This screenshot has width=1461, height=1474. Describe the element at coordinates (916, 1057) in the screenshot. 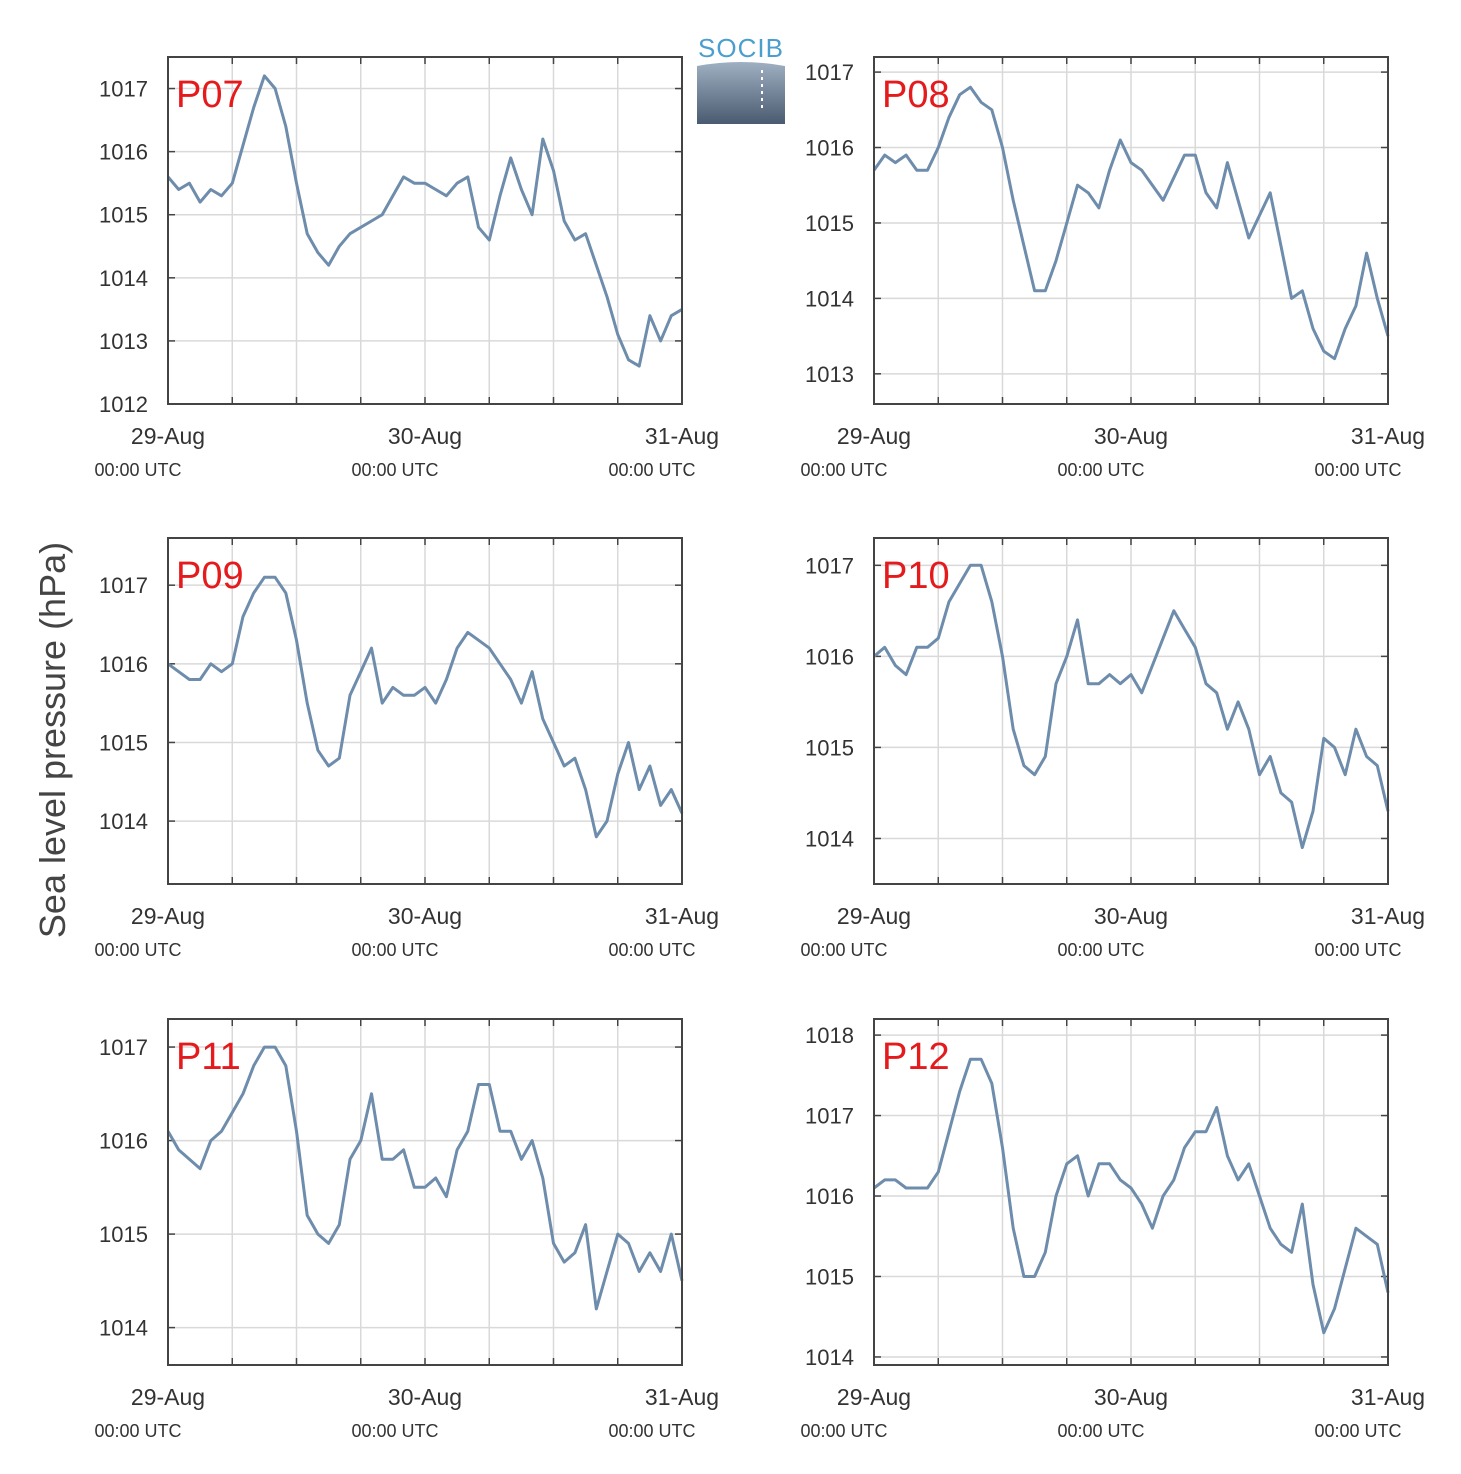

I see `panel-title: P12` at that location.